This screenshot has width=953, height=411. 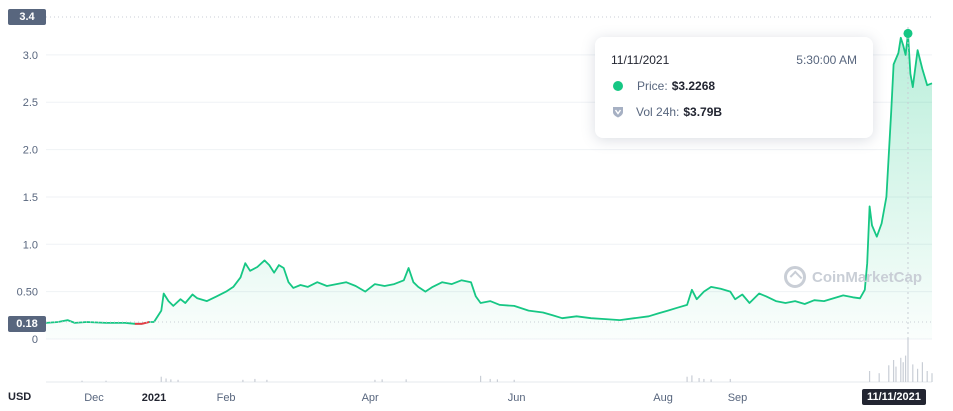 I want to click on y-tick-label: 0, so click(x=35, y=340).